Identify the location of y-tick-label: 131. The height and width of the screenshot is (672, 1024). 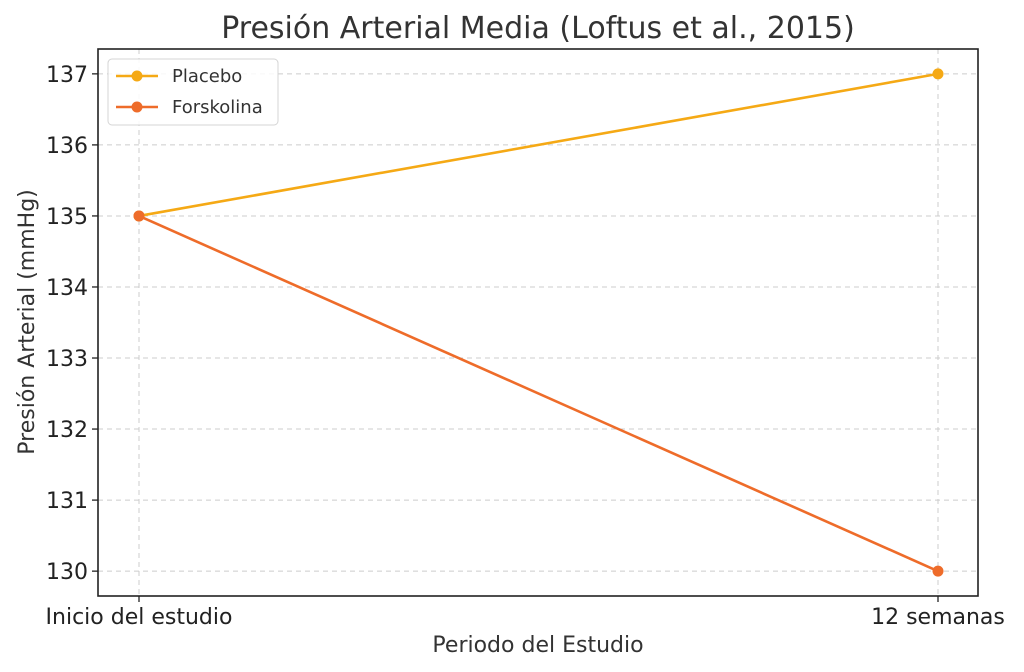
(67, 501).